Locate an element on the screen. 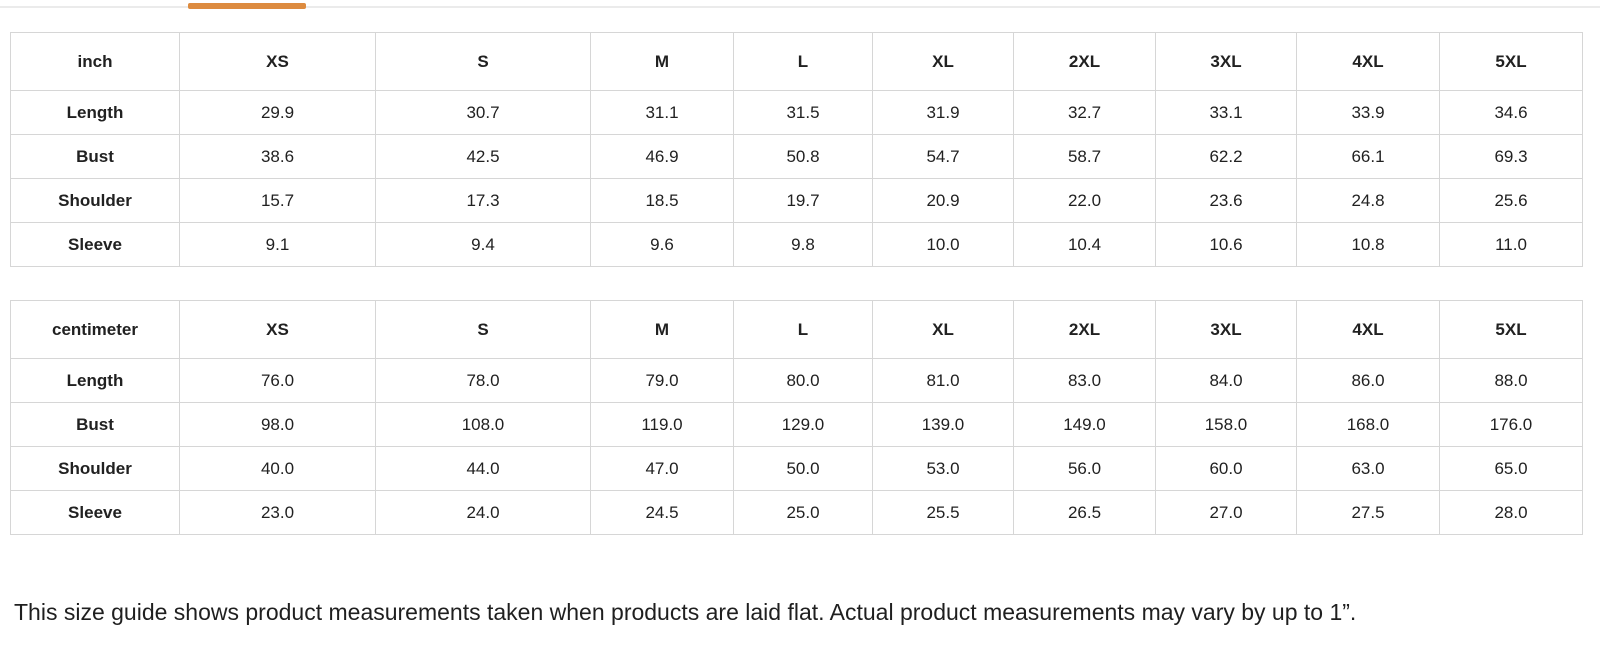  size-cell: 31.5 is located at coordinates (803, 112).